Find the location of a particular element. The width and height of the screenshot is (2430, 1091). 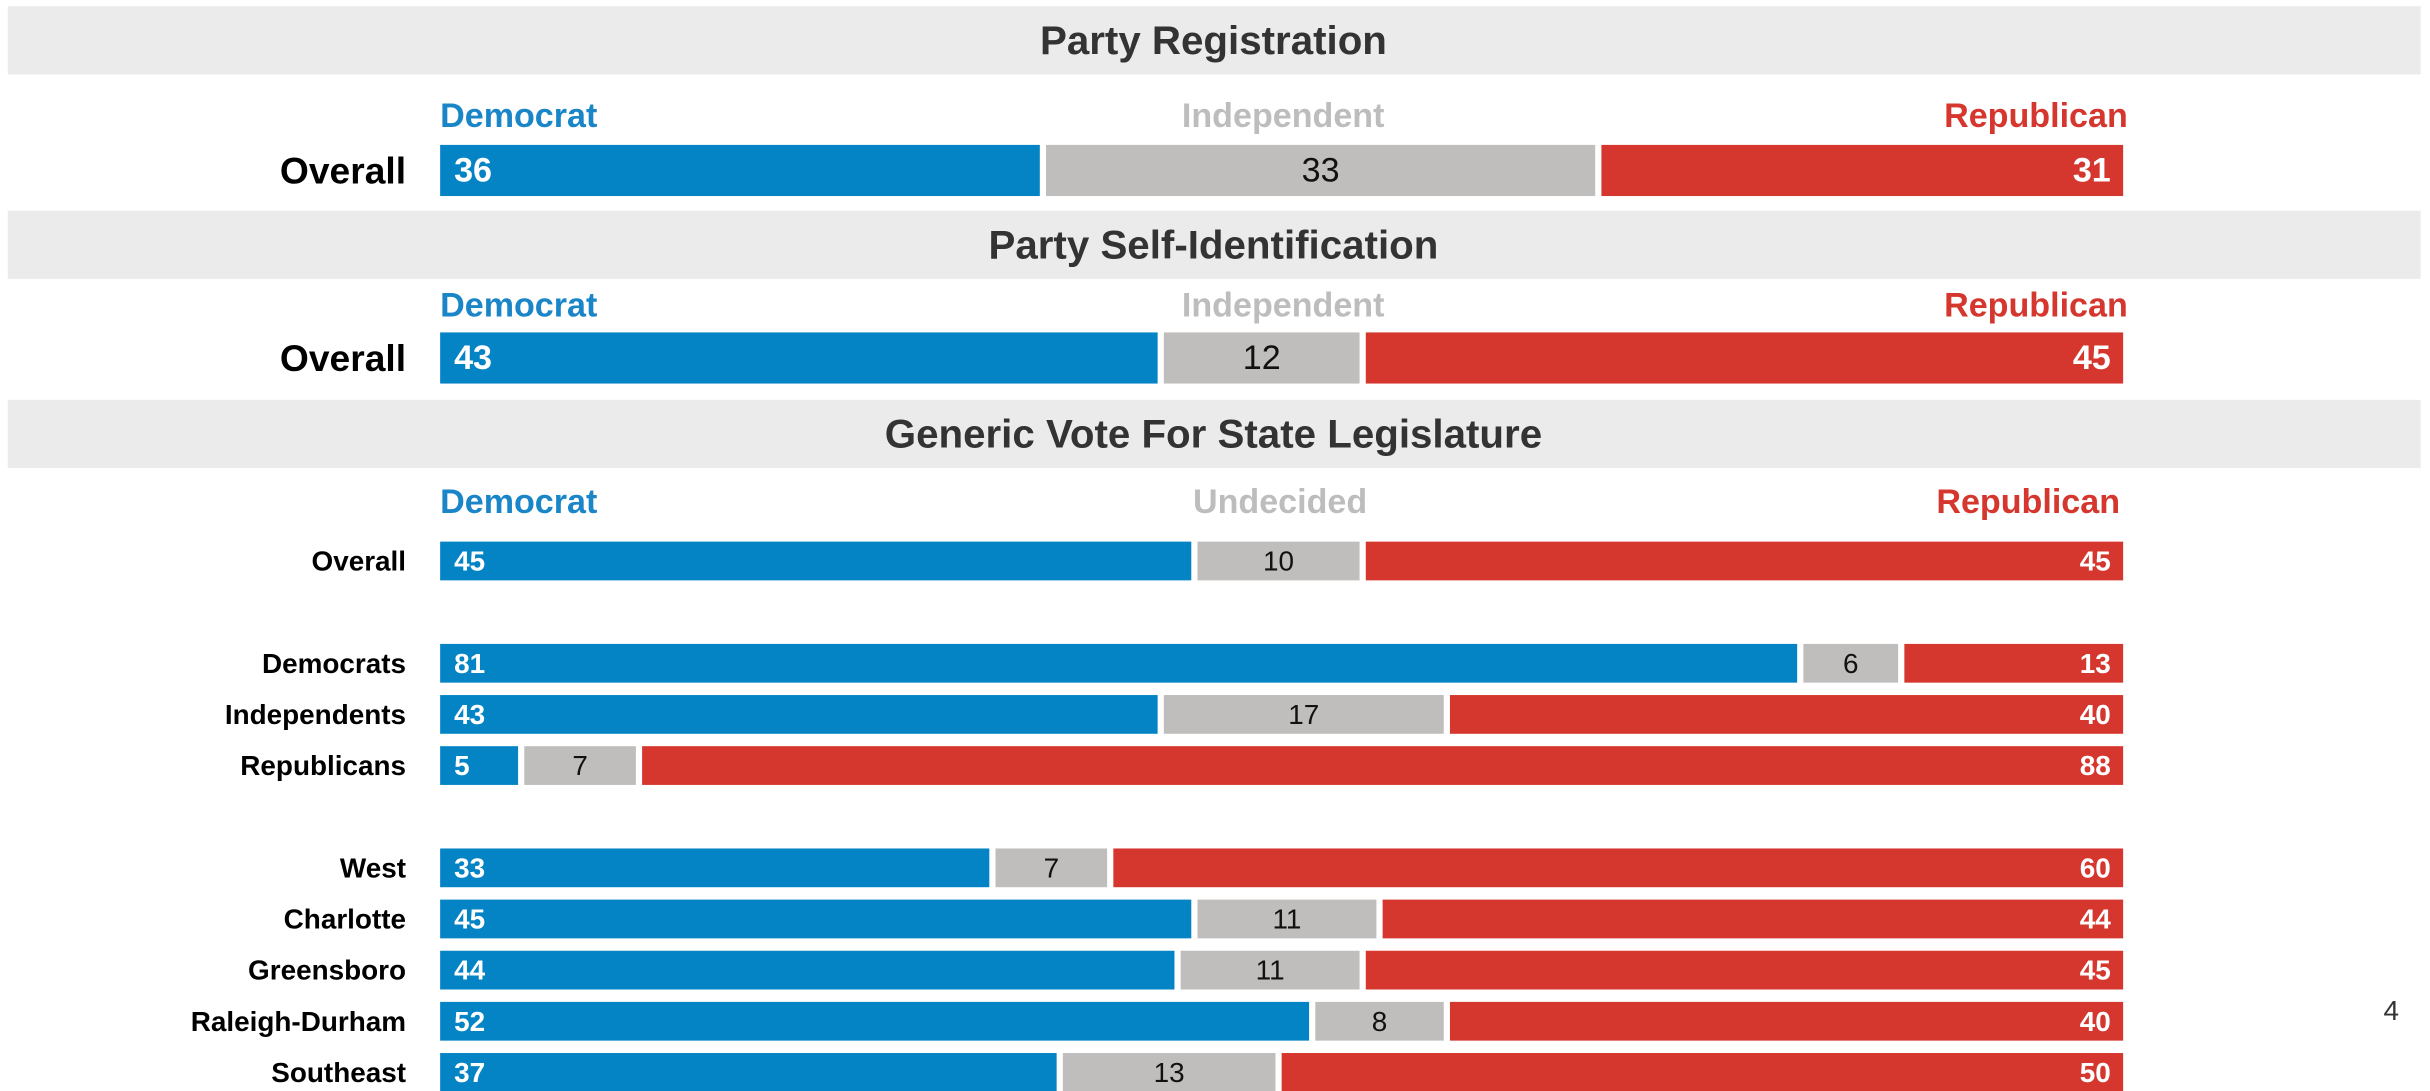

category-label: Democrats is located at coordinates (334, 663).